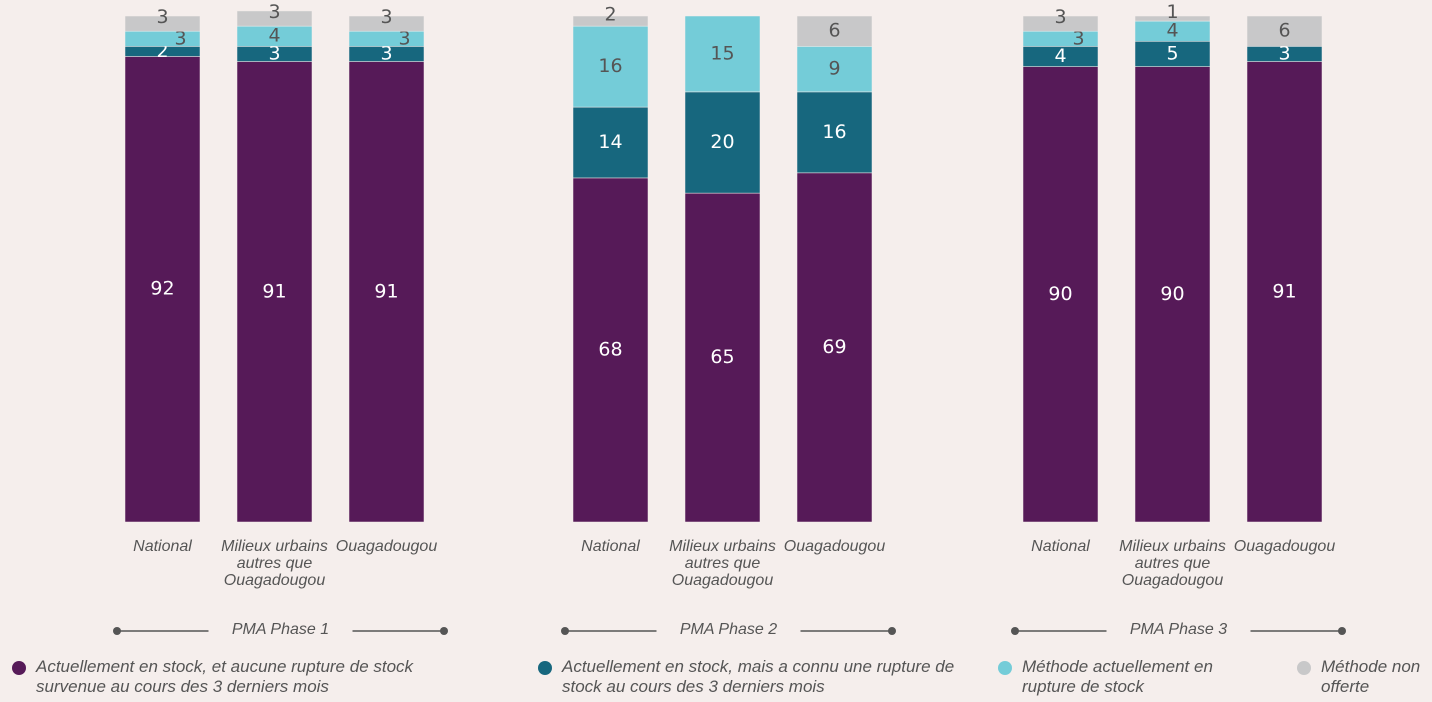  I want to click on data-label: 68, so click(610, 349).